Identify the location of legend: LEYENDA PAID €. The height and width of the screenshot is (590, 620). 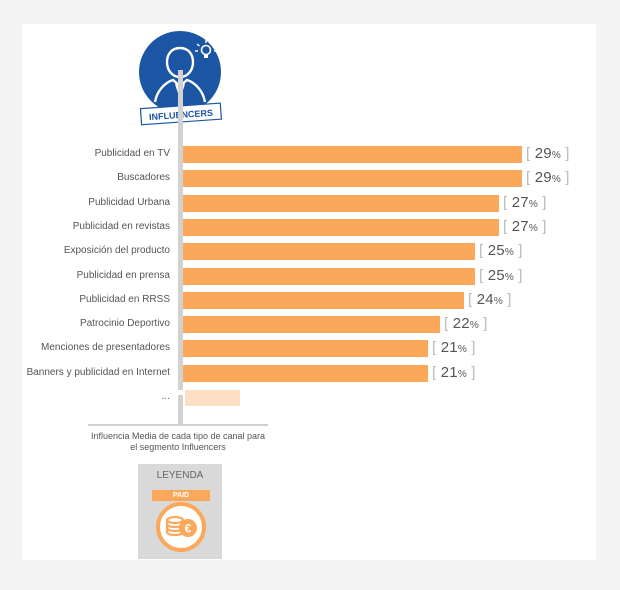
(180, 511).